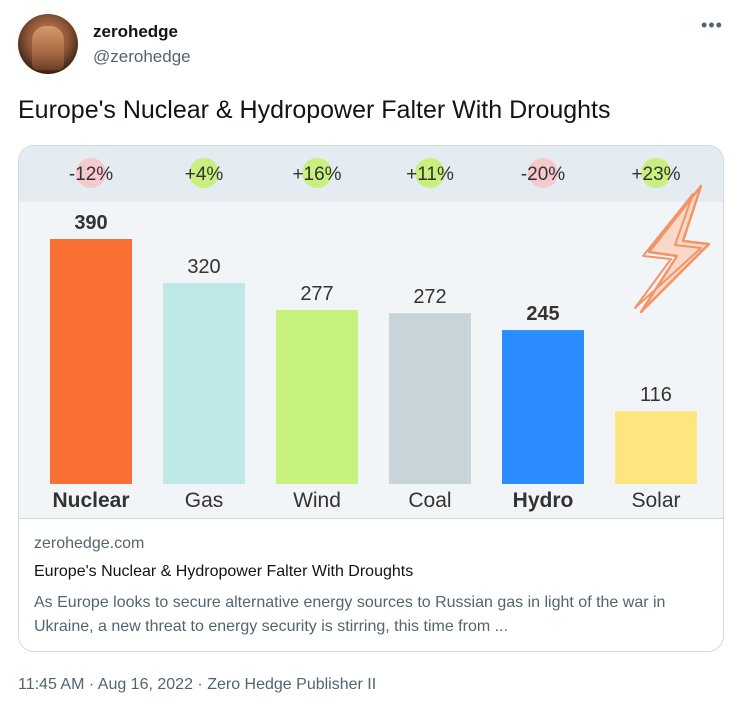  Describe the element at coordinates (90, 223) in the screenshot. I see `value-label: 390` at that location.